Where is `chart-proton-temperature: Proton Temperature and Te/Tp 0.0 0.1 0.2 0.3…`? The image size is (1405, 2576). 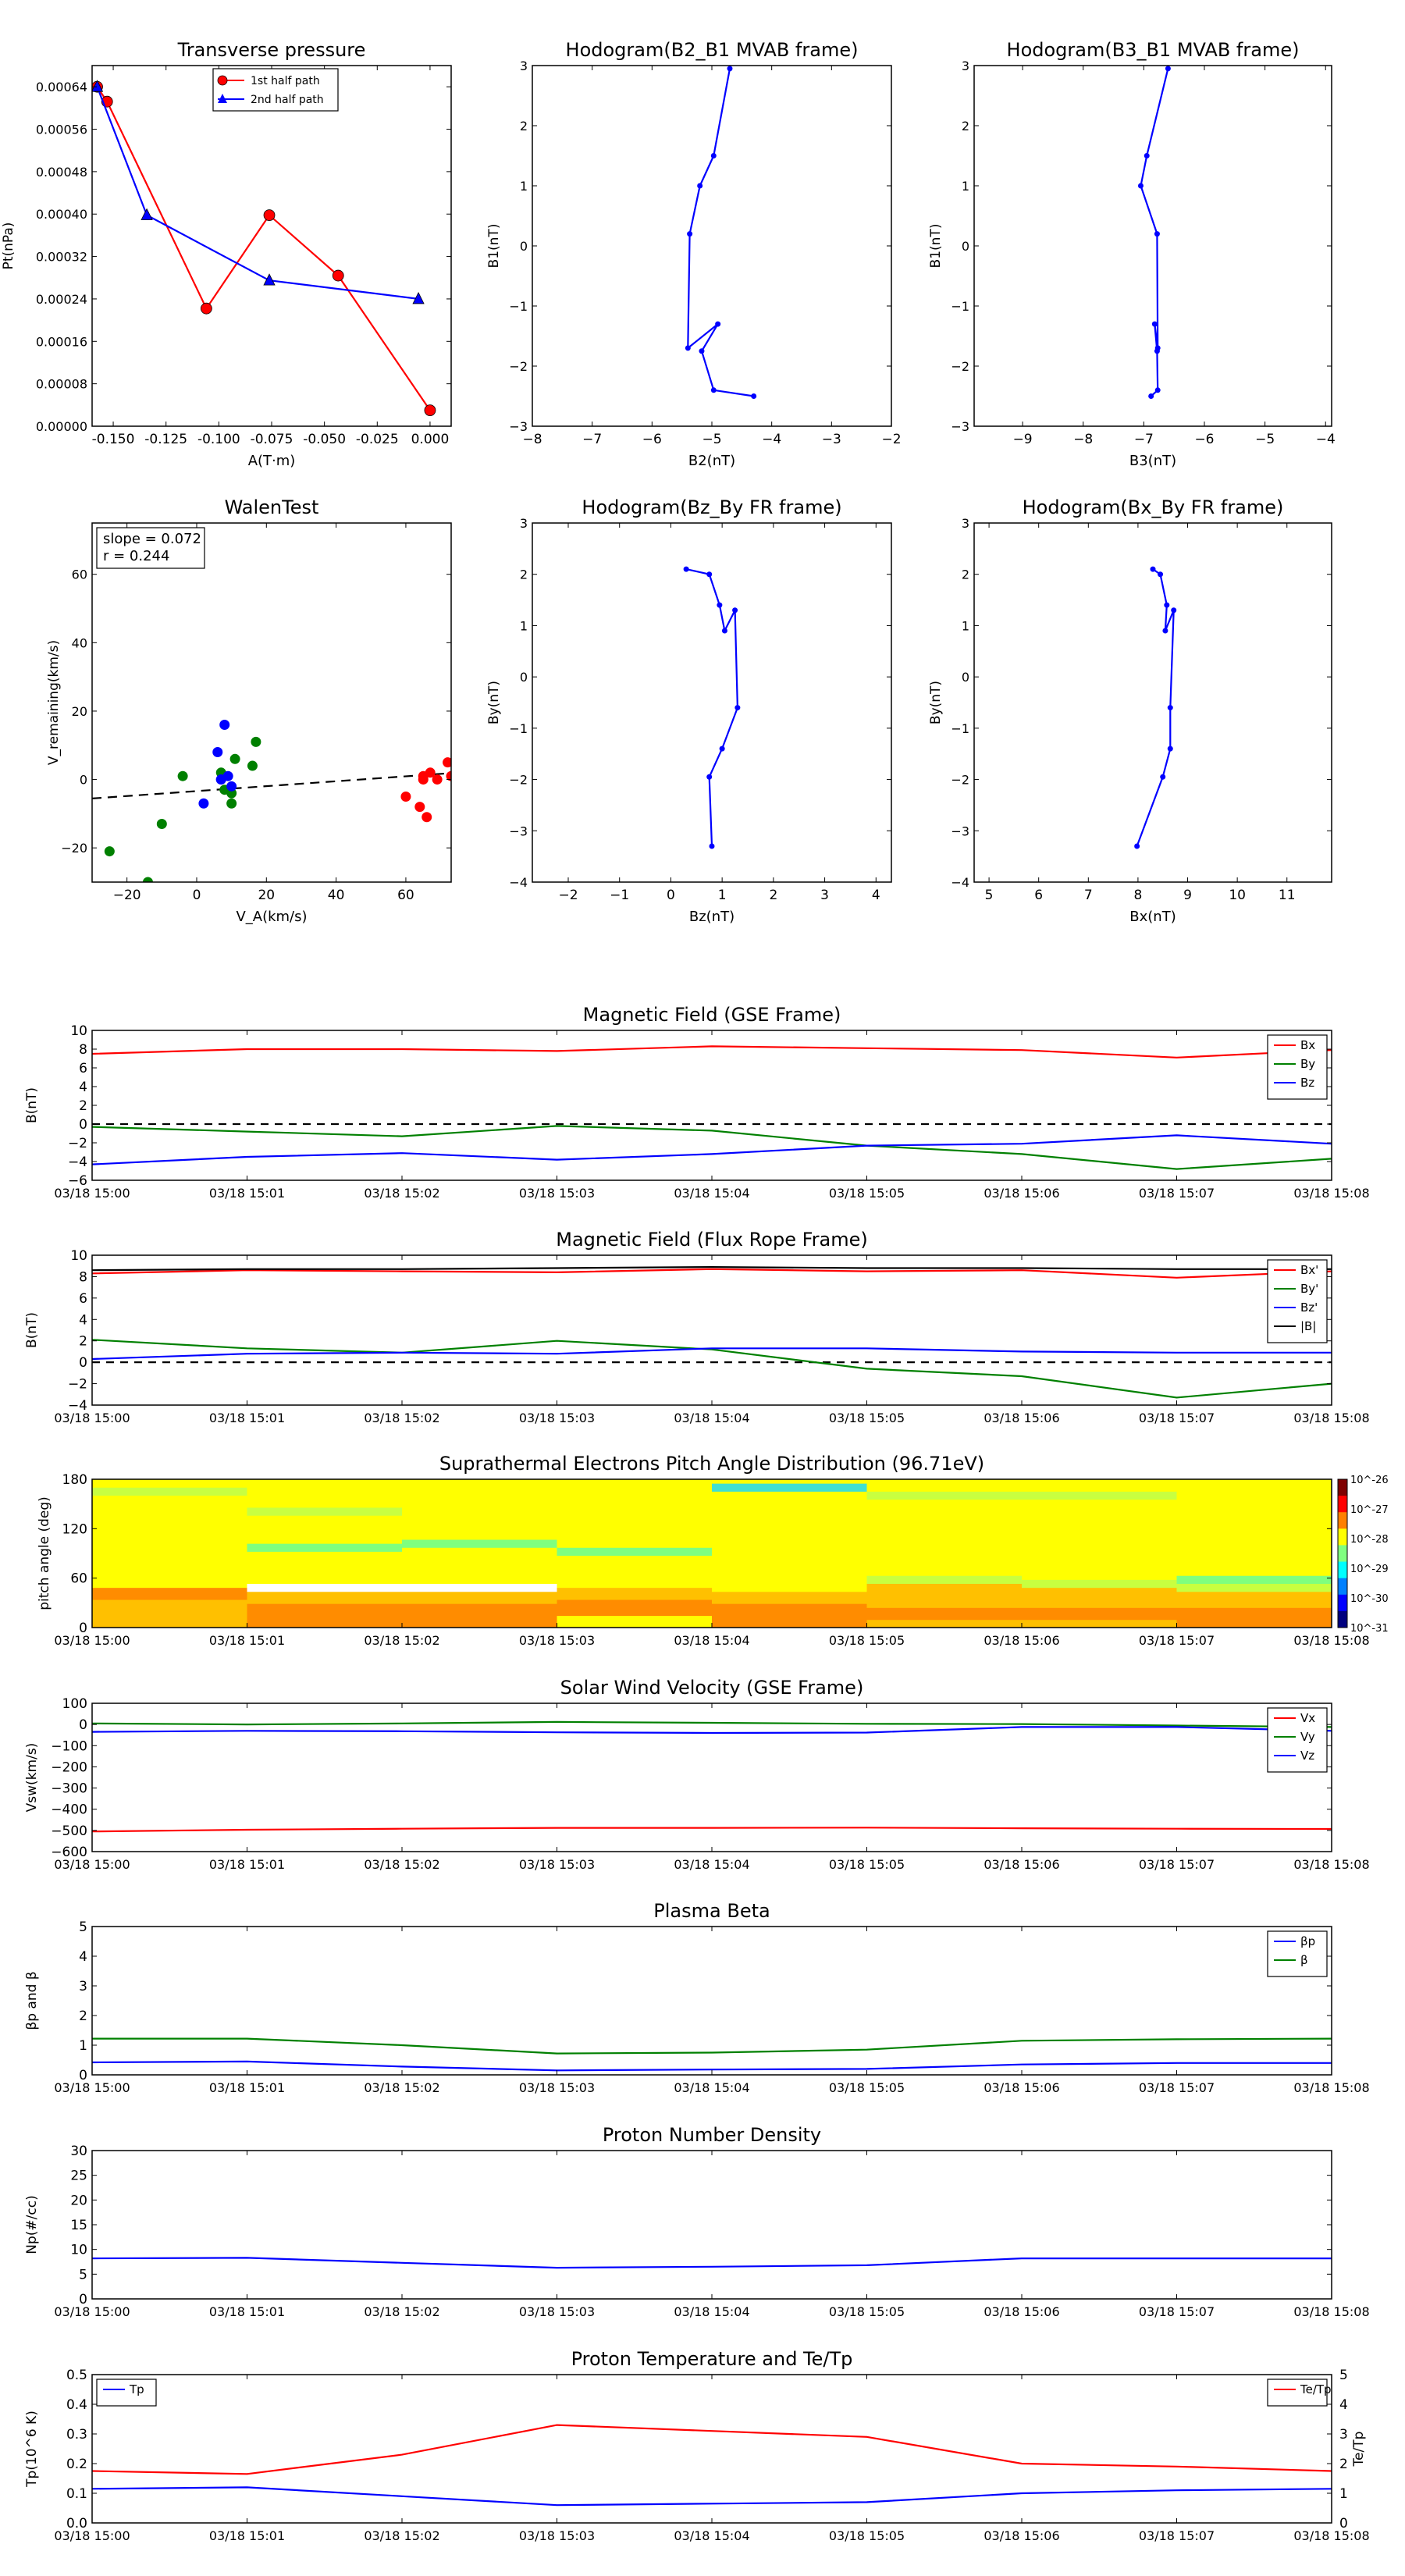 chart-proton-temperature: Proton Temperature and Te/Tp 0.0 0.1 0.2 0.3… is located at coordinates (697, 2445).